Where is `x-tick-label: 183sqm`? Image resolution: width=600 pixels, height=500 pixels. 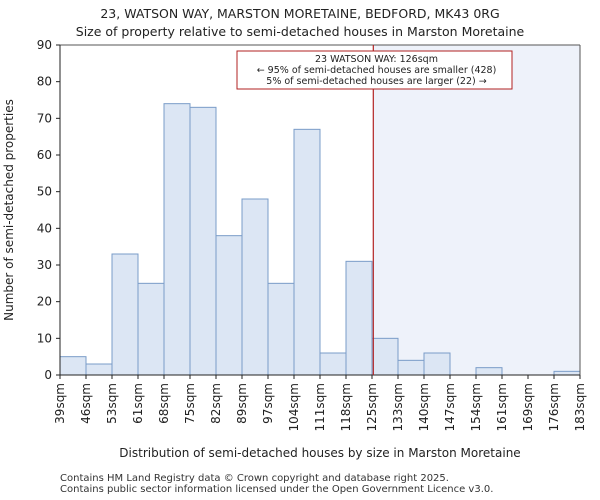
x-tick-label: 183sqm is located at coordinates (580, 407).